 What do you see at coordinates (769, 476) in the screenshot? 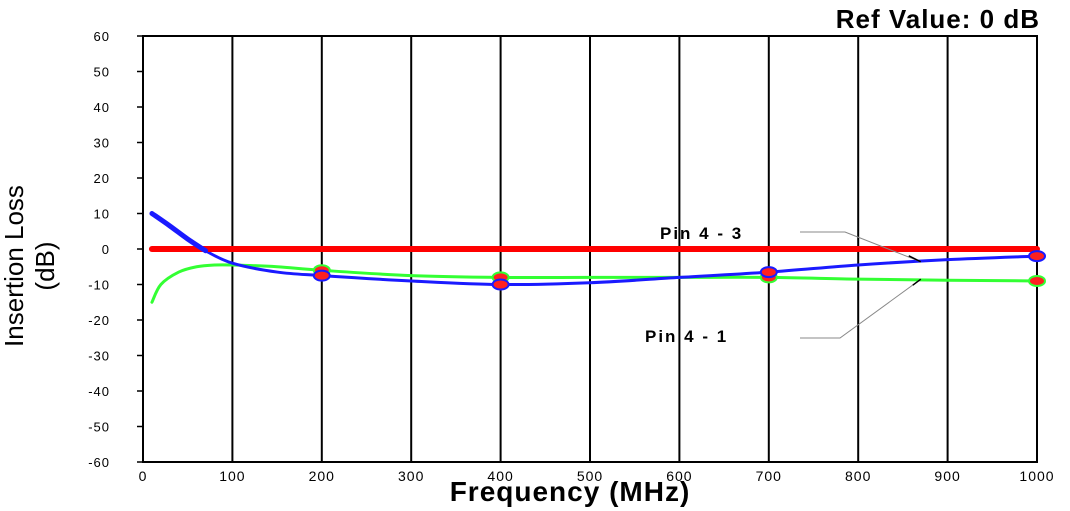
I see `x-tick-label: 700` at bounding box center [769, 476].